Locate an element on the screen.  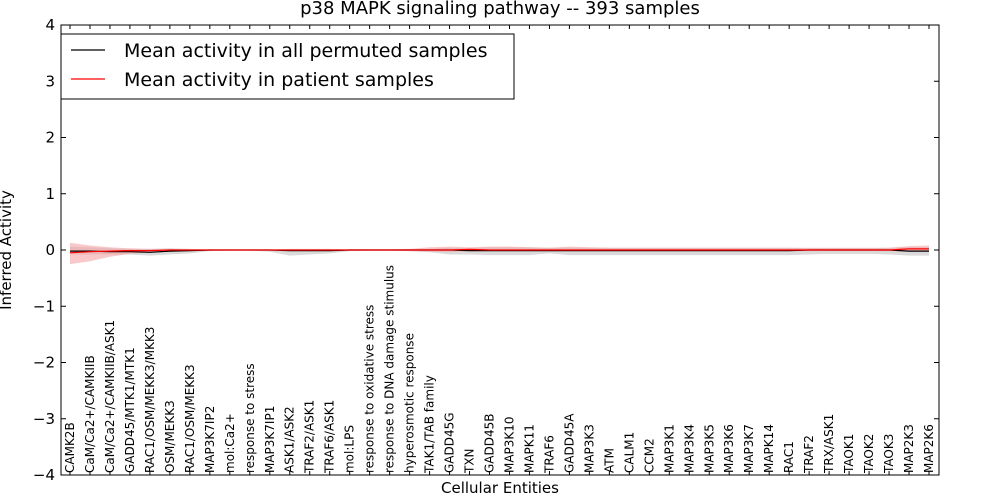
legend-label-patient: Mean activity in patient samples is located at coordinates (279, 80).